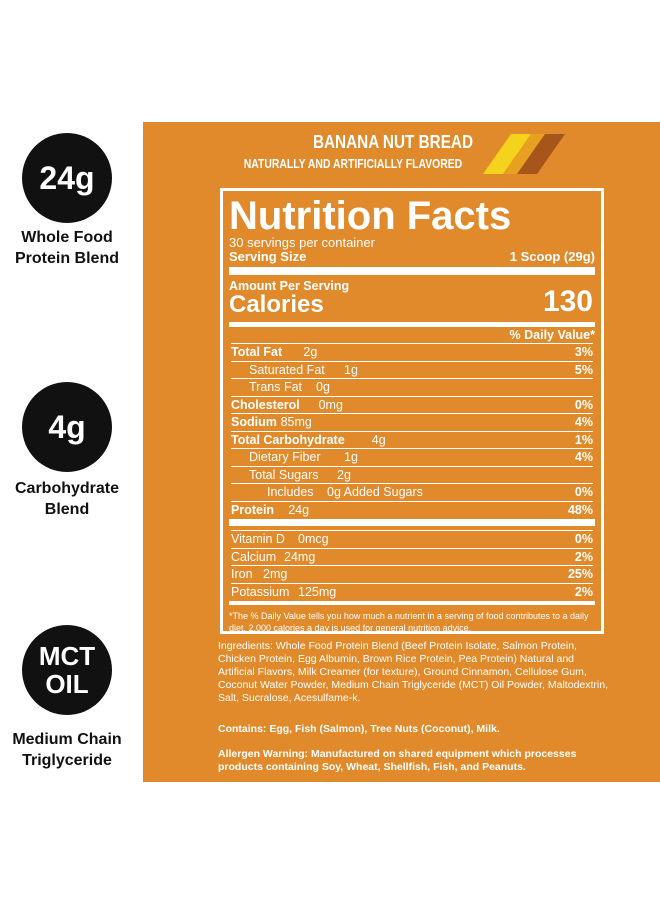 The image size is (660, 904). Describe the element at coordinates (412, 369) in the screenshot. I see `nutrient-row: Saturated Fat 1g 5%` at that location.